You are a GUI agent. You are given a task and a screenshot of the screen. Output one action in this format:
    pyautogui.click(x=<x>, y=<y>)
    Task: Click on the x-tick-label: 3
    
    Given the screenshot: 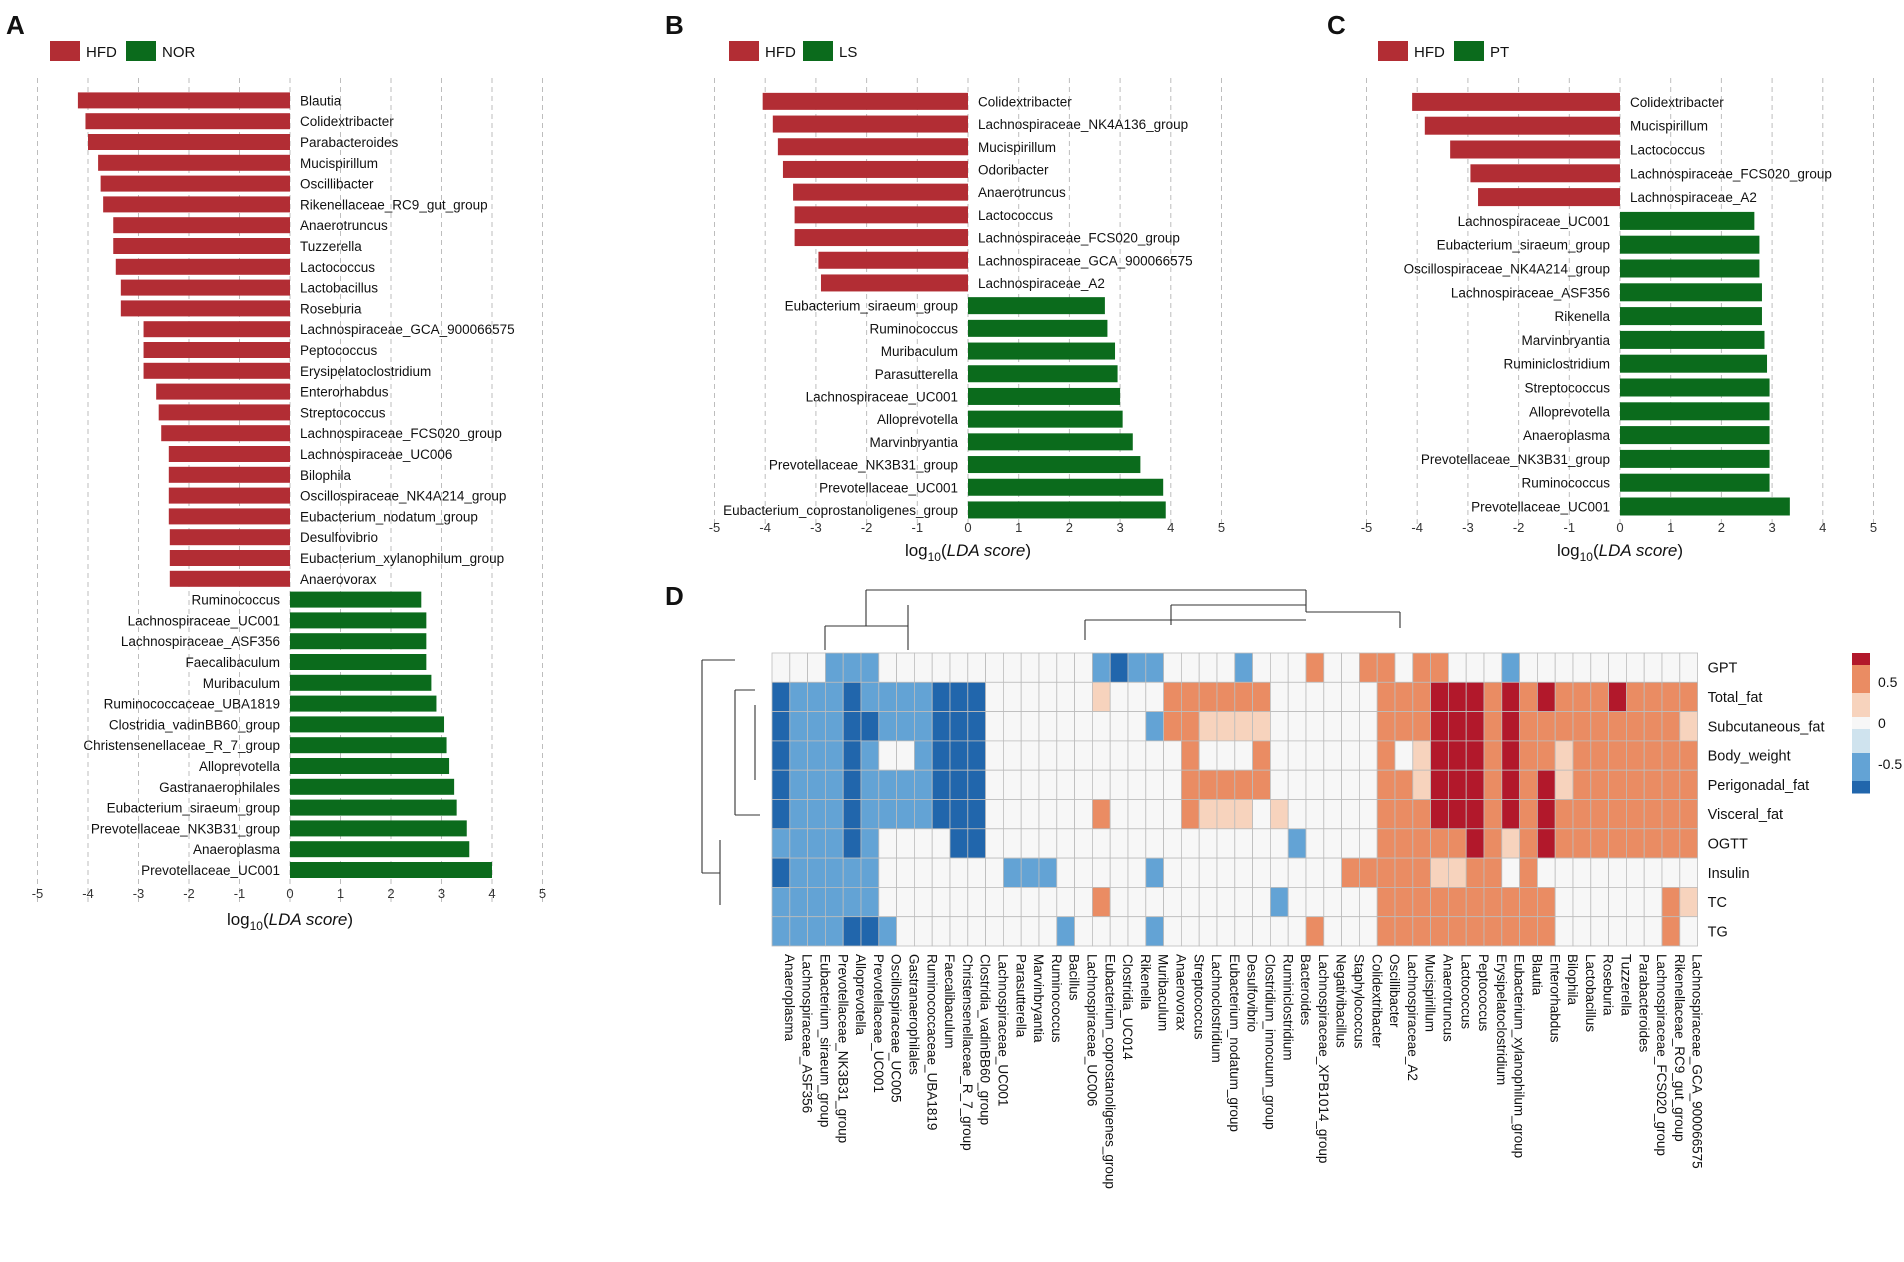 What is the action you would take?
    pyautogui.click(x=441, y=893)
    